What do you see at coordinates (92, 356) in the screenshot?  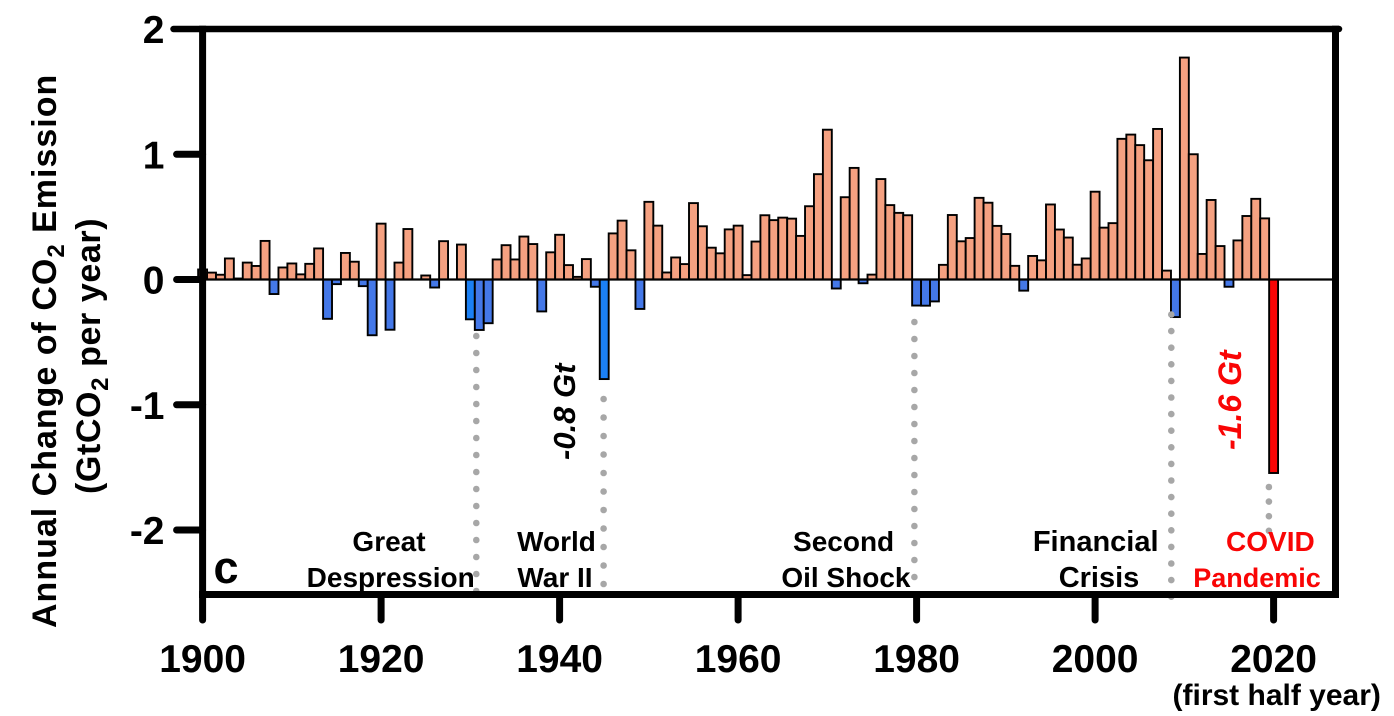 I see `svg-text: (GtCO2 per year)` at bounding box center [92, 356].